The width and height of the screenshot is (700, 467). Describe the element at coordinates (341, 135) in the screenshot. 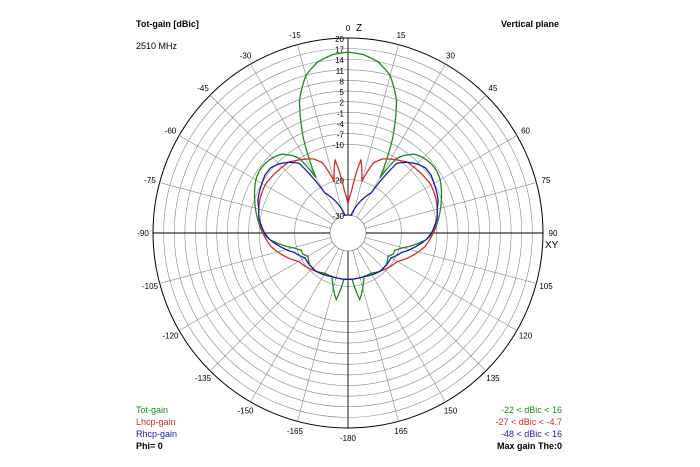

I see `radial-tick-label: -7` at that location.